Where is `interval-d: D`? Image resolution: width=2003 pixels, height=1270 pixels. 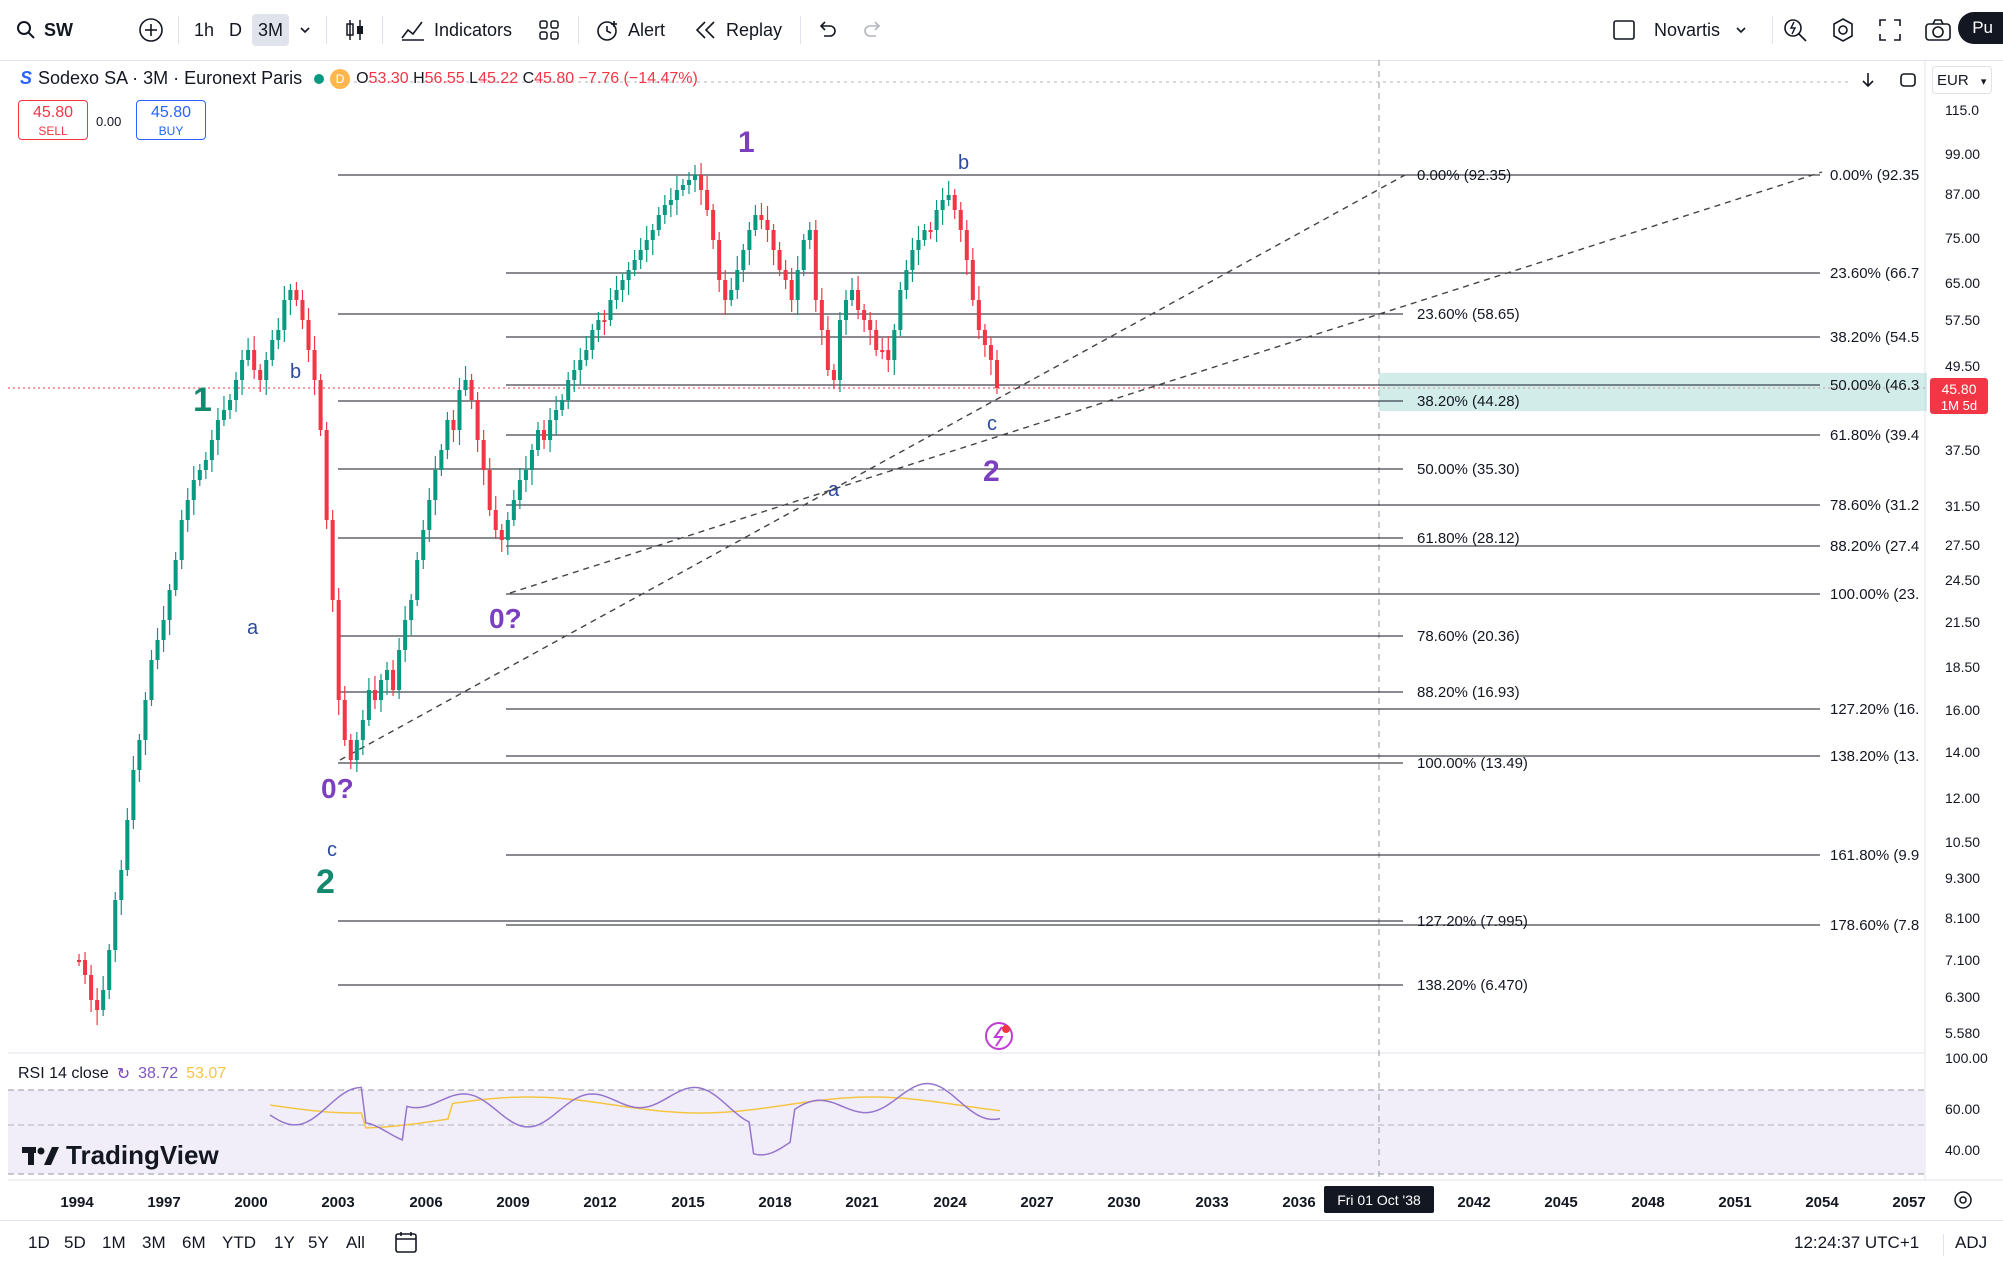
interval-d: D is located at coordinates (235, 30).